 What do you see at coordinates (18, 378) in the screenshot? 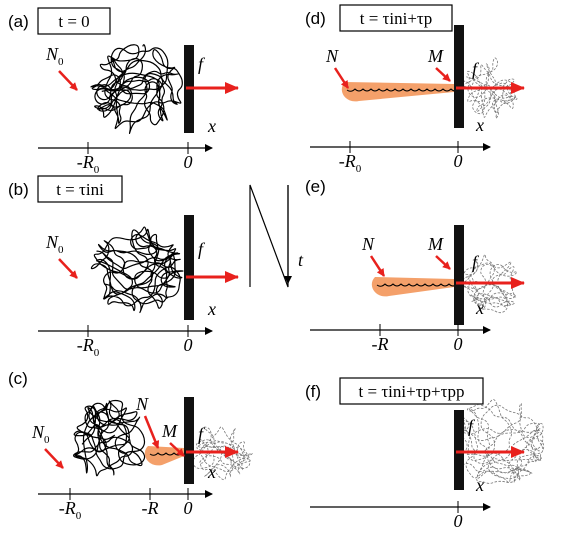
I see `panel-label: (c)` at bounding box center [18, 378].